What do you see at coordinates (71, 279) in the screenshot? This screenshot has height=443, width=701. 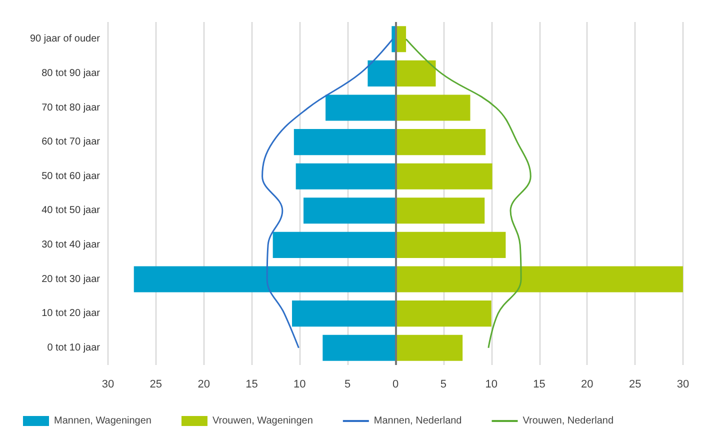 I see `y-tick-label: 20 tot 30 jaar` at bounding box center [71, 279].